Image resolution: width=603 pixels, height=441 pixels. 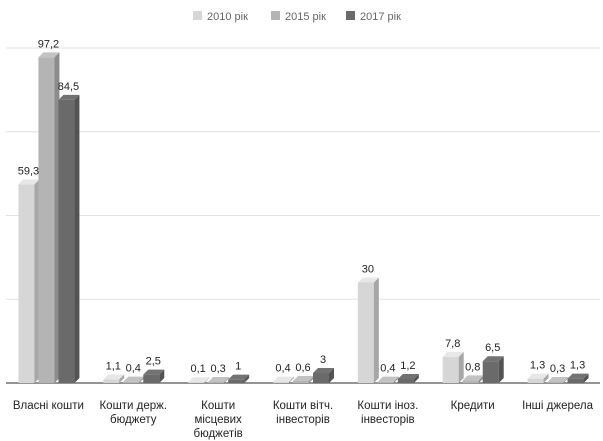 What do you see at coordinates (302, 368) in the screenshot?
I see `data-label: 0,6` at bounding box center [302, 368].